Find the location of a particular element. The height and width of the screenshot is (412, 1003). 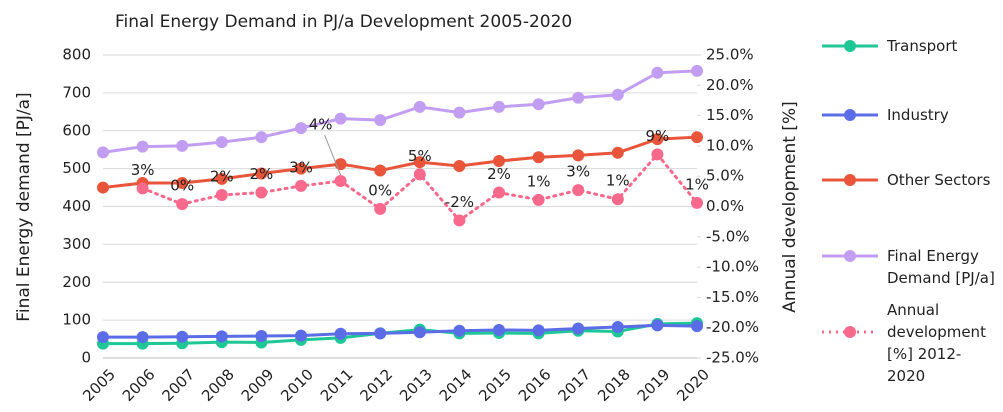

y2-tick-label: -5.0% is located at coordinates (728, 236).